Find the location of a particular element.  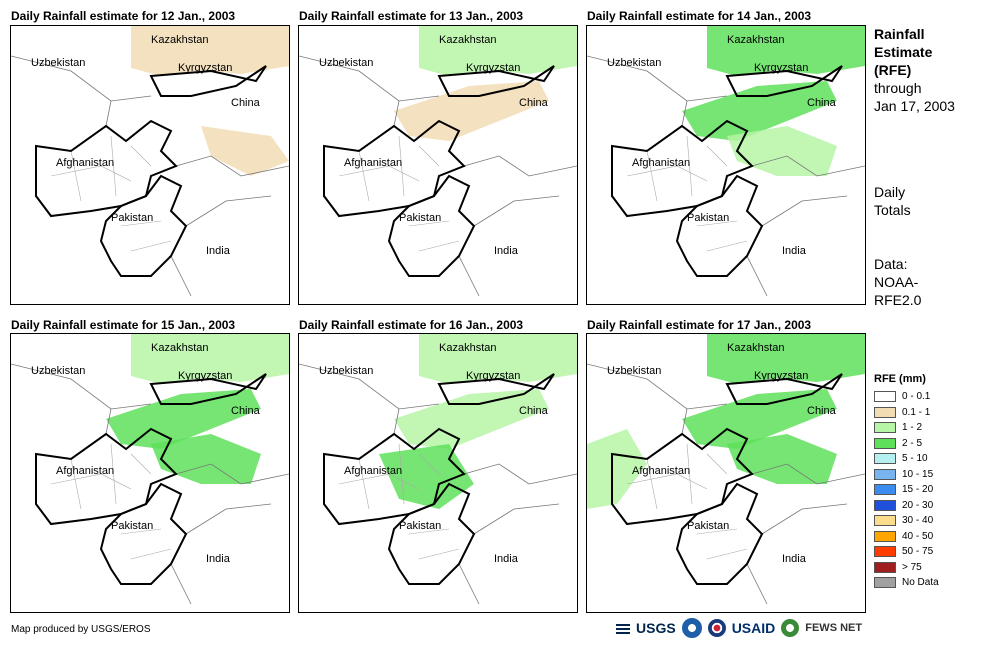

side-title-line2: Estimate is located at coordinates (903, 52).